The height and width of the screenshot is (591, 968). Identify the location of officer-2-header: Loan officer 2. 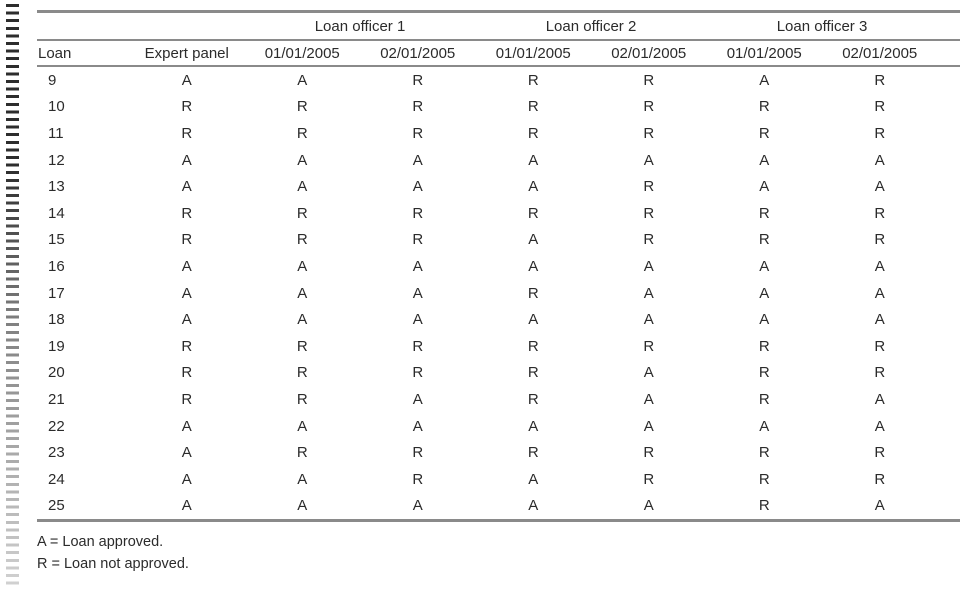
(591, 26).